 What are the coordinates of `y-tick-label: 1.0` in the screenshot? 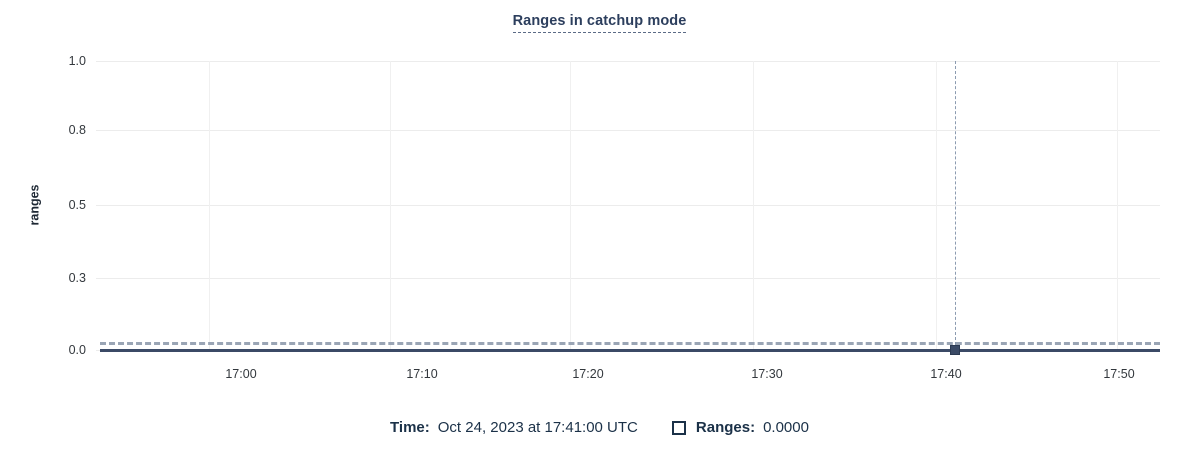 It's located at (77, 60).